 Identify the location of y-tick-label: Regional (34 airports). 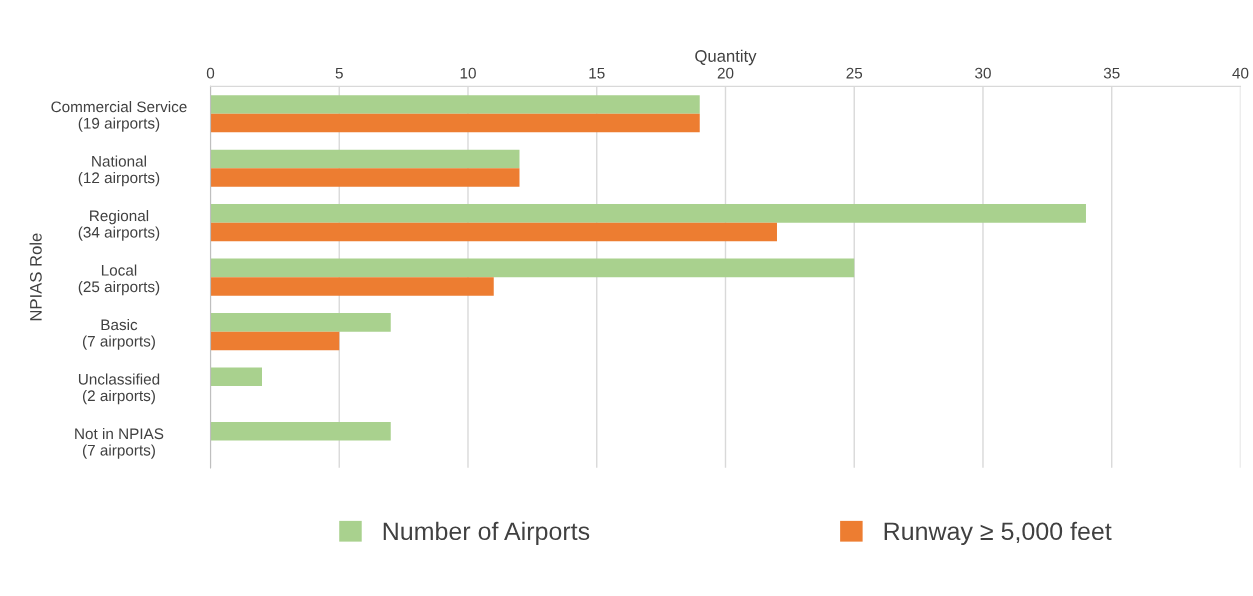
(119, 225).